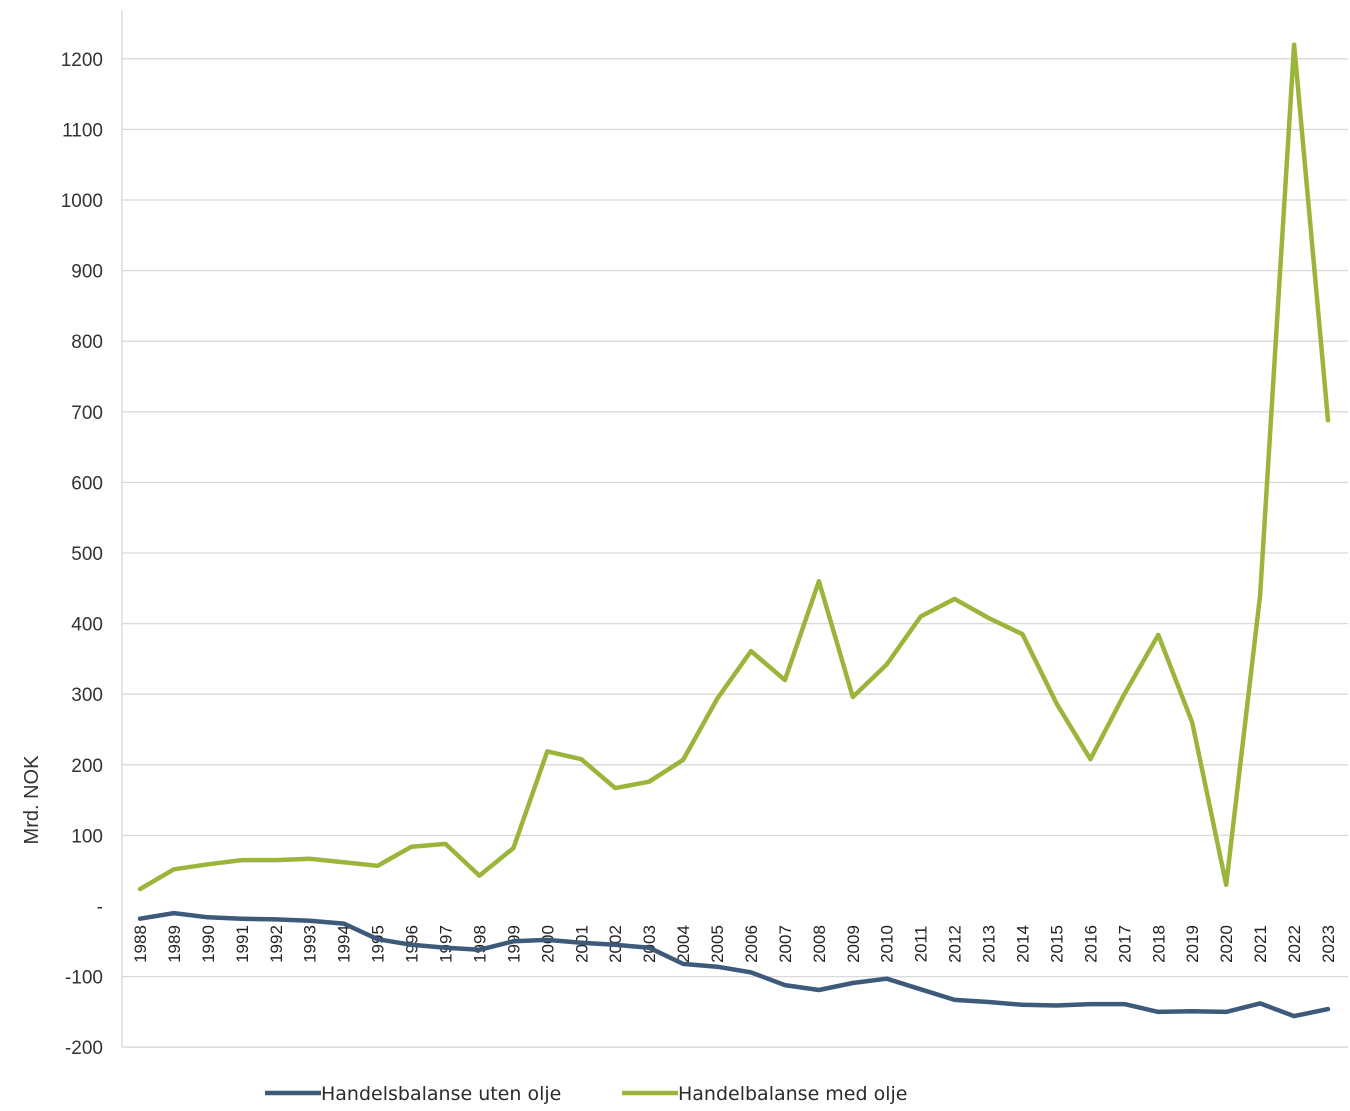  Describe the element at coordinates (853, 944) in the screenshot. I see `x-tick-label: 2009` at that location.